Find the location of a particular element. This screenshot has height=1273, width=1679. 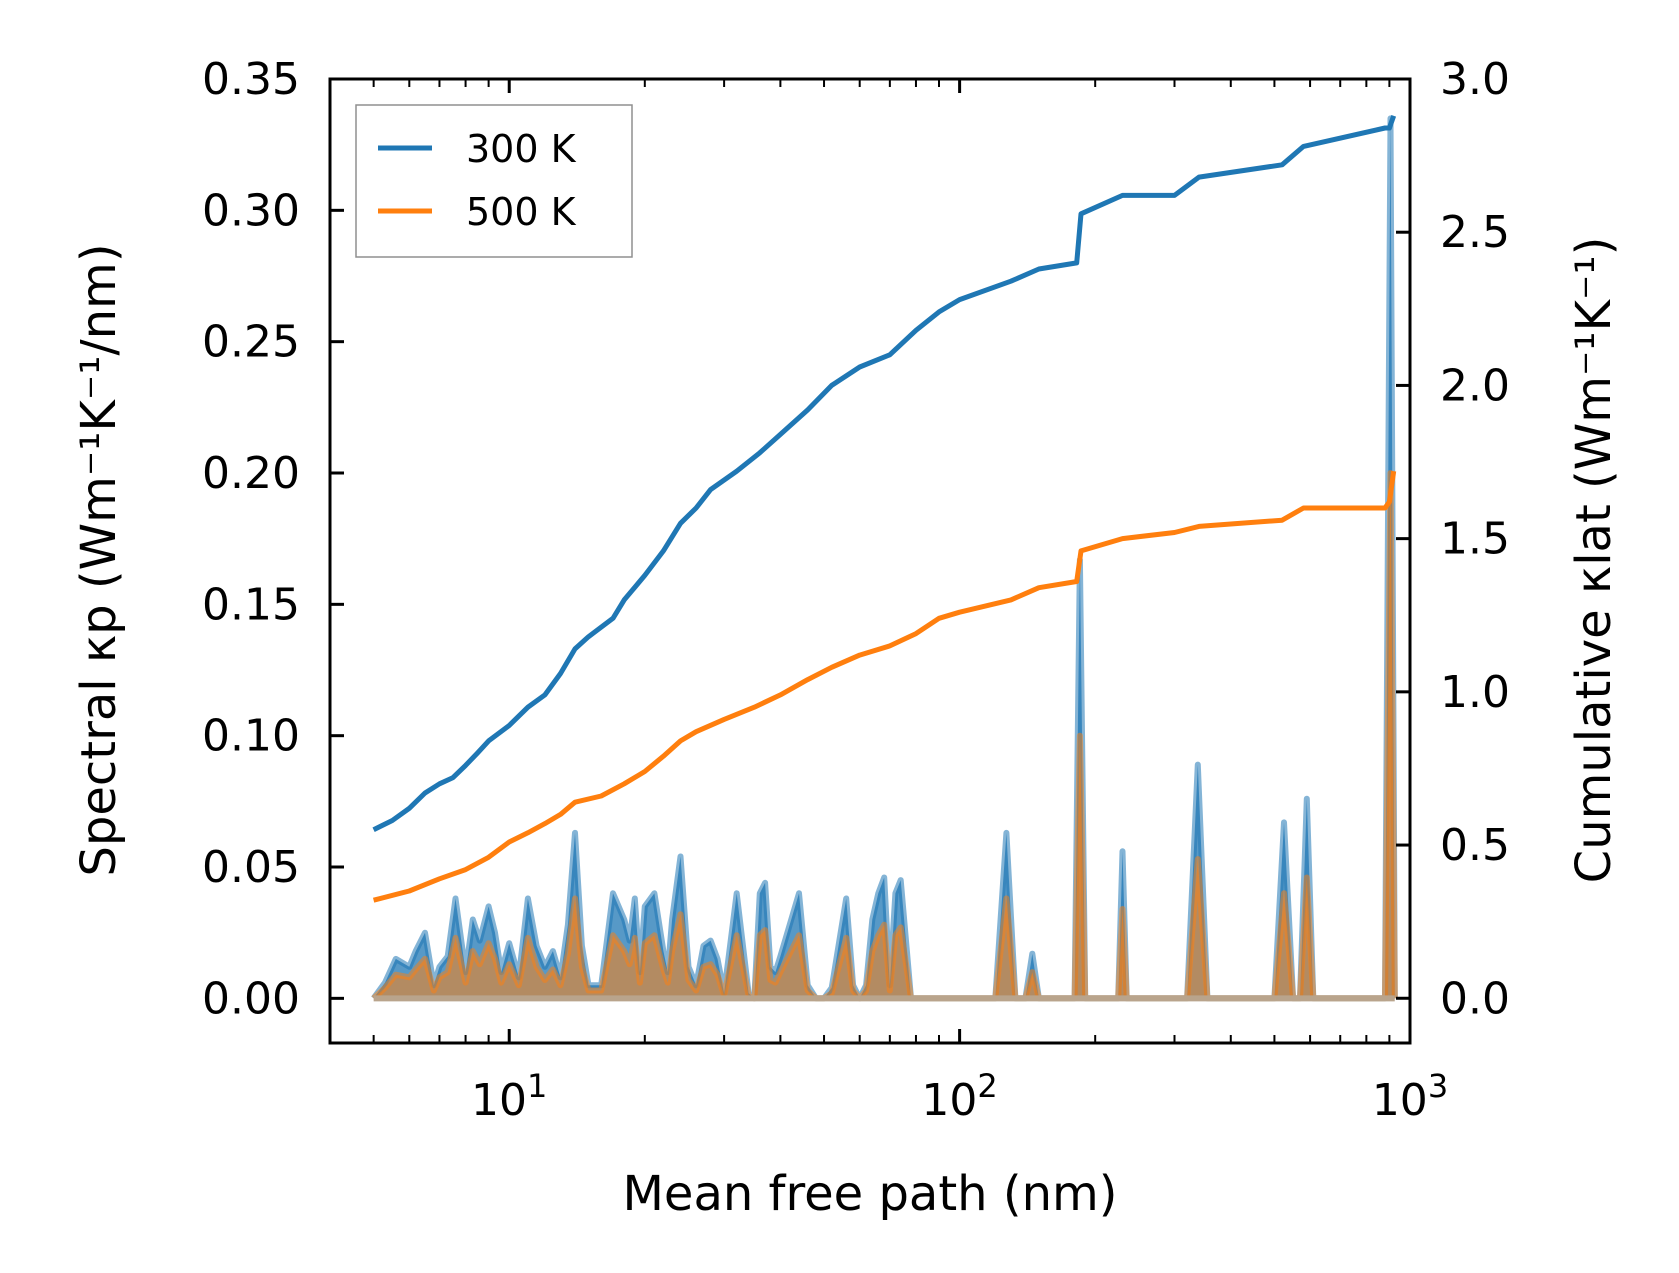

y-axis-left-label: Spectral κp (Wm⁻¹K⁻¹/nm) is located at coordinates (99, 559).